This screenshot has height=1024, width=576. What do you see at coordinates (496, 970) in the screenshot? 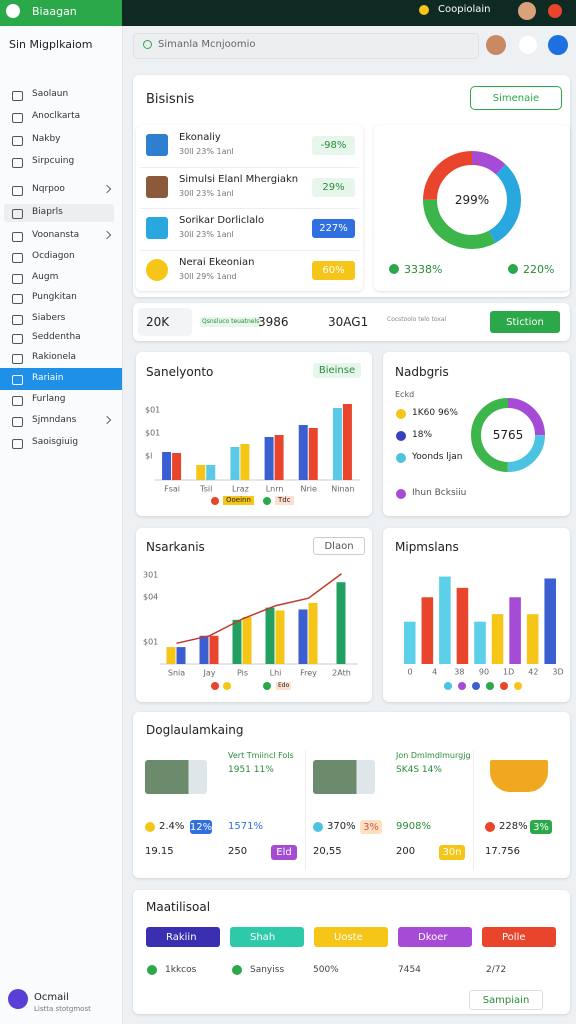
I see `material-footer: 2/72` at bounding box center [496, 970].